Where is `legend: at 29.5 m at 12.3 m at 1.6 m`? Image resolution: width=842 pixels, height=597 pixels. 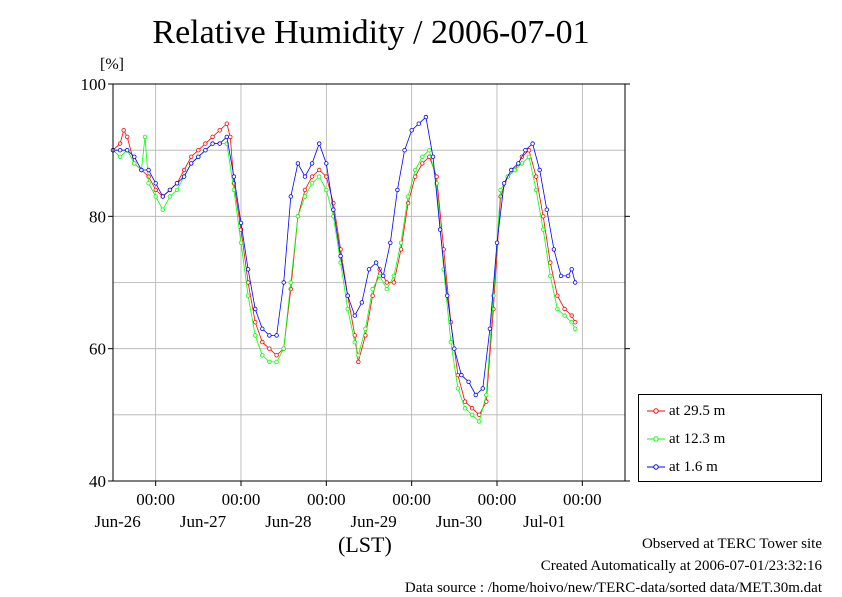
legend: at 29.5 m at 12.3 m at 1.6 m is located at coordinates (730, 438).